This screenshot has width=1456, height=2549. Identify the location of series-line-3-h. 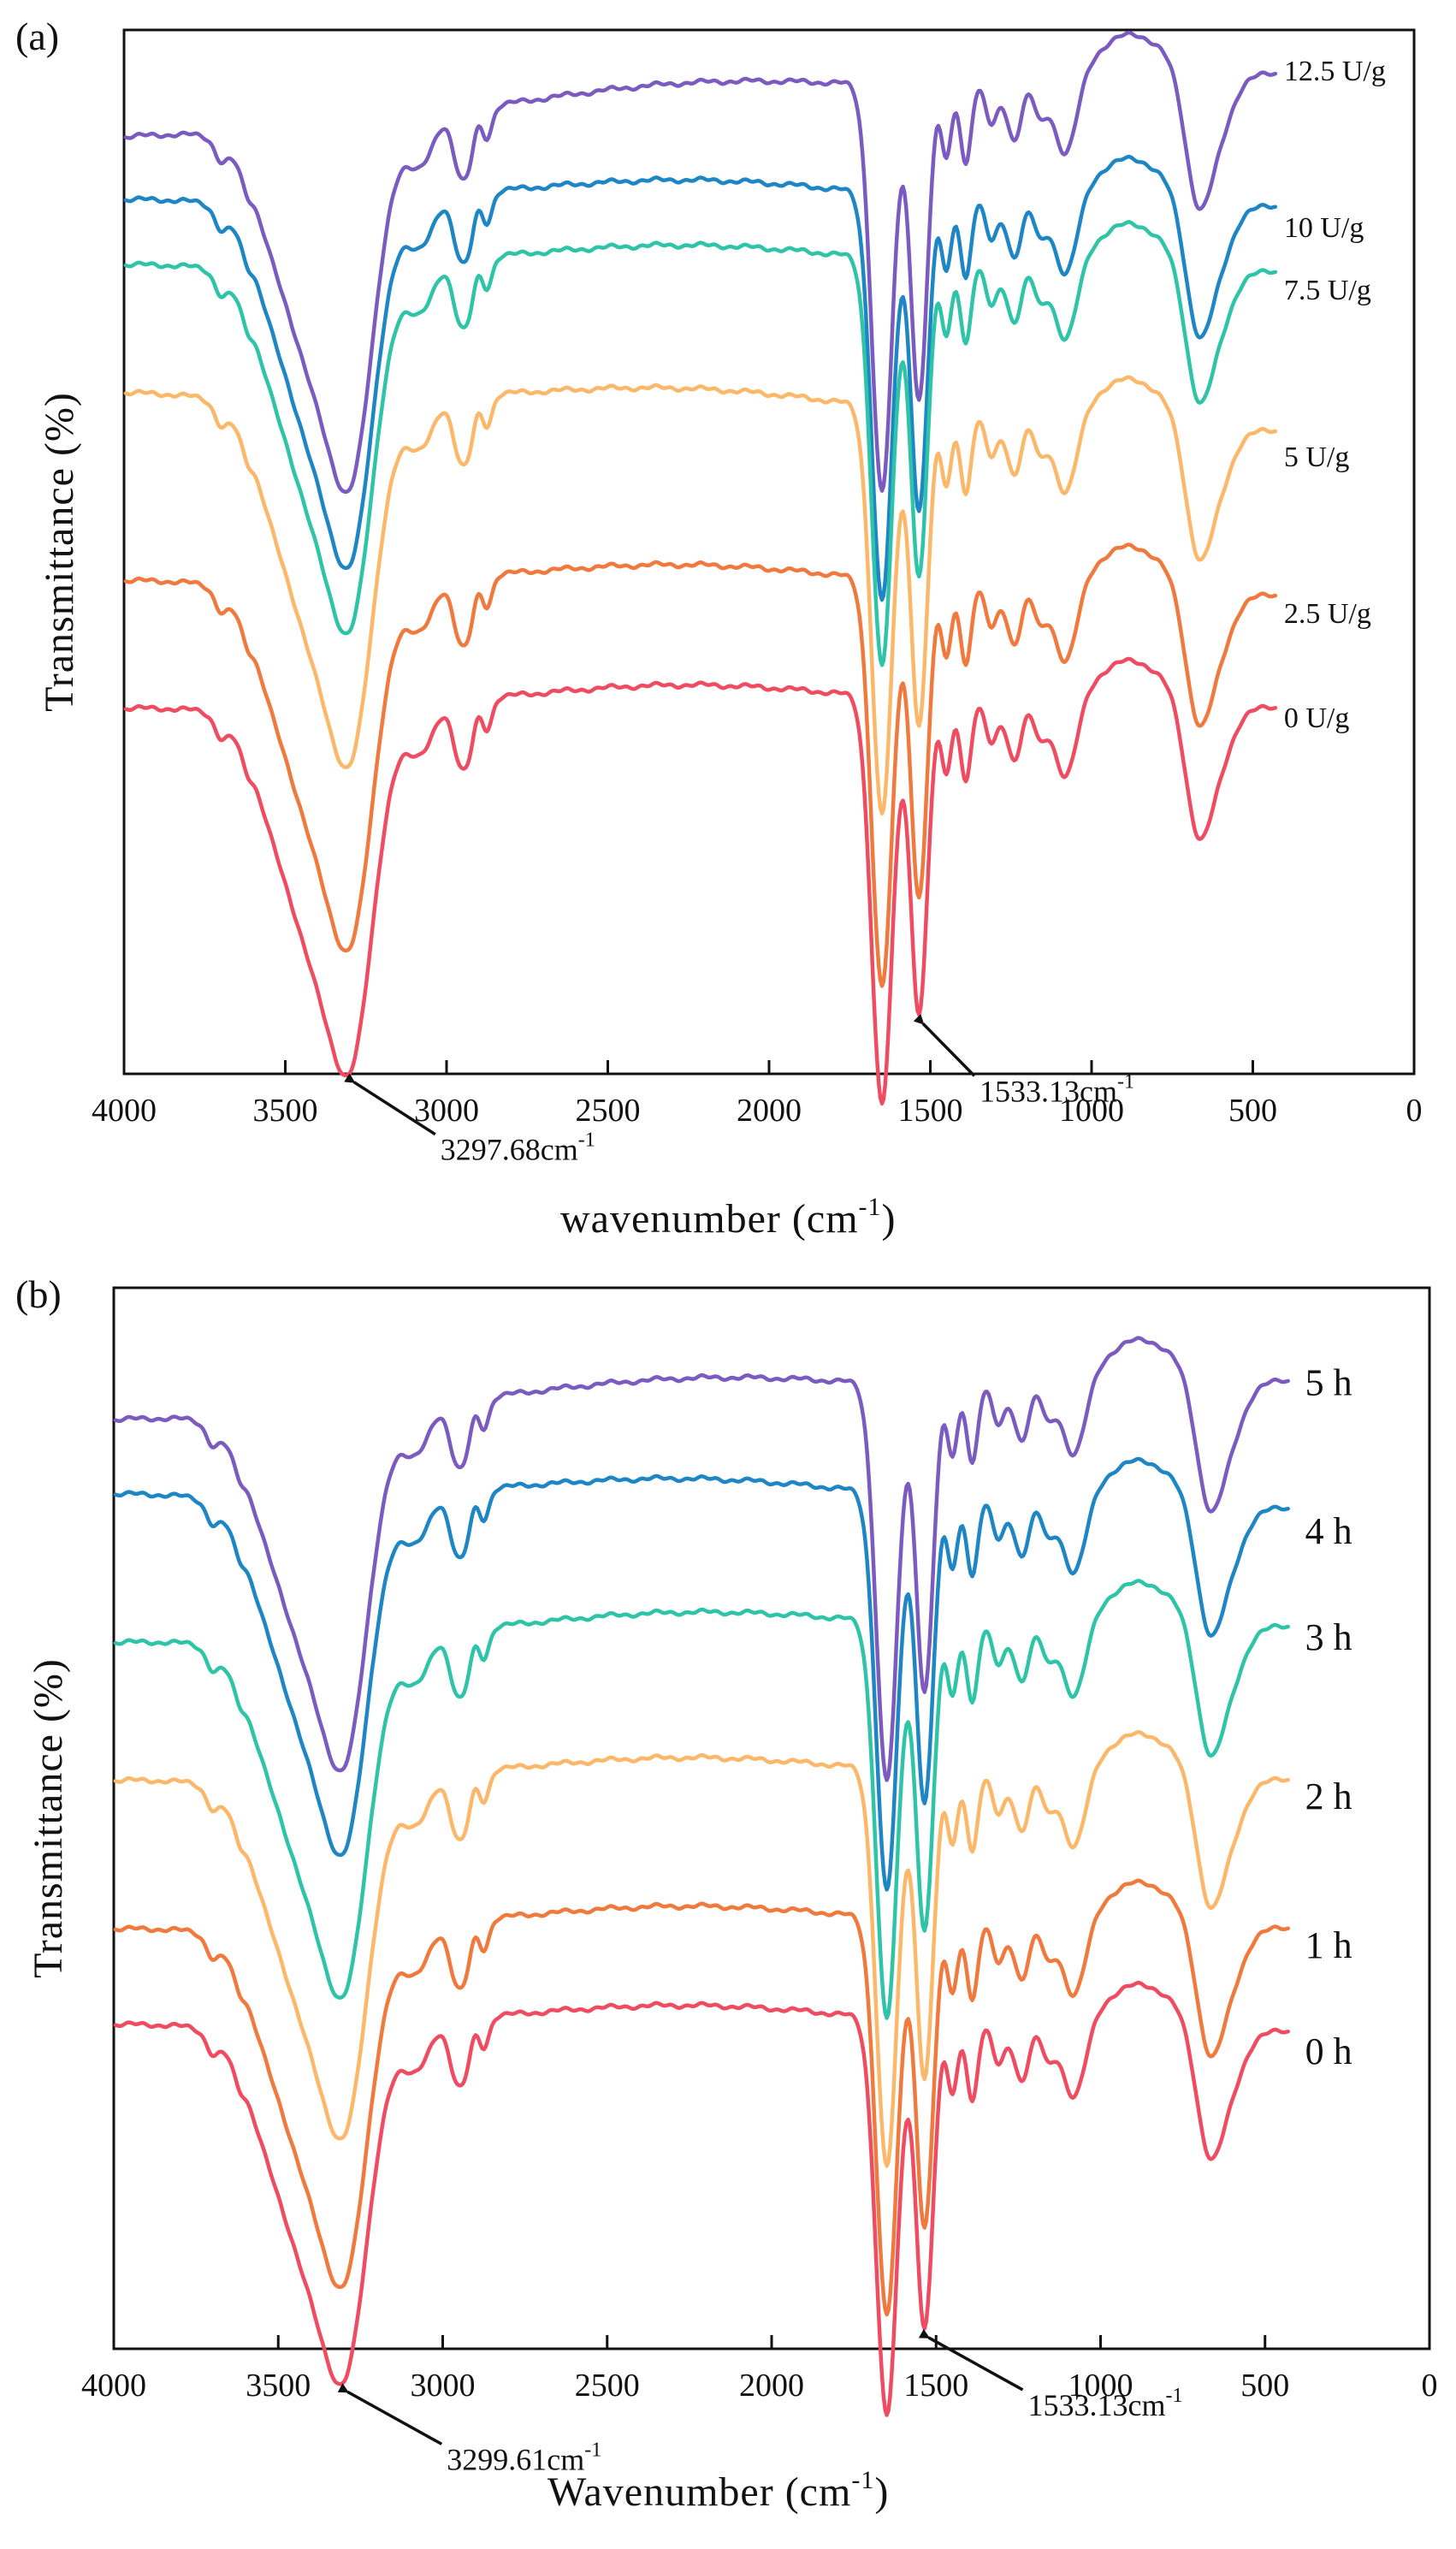
(701, 1799).